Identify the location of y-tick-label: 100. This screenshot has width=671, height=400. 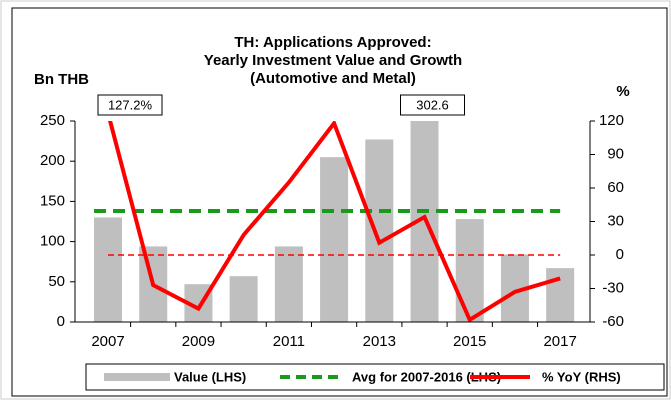
(52, 241).